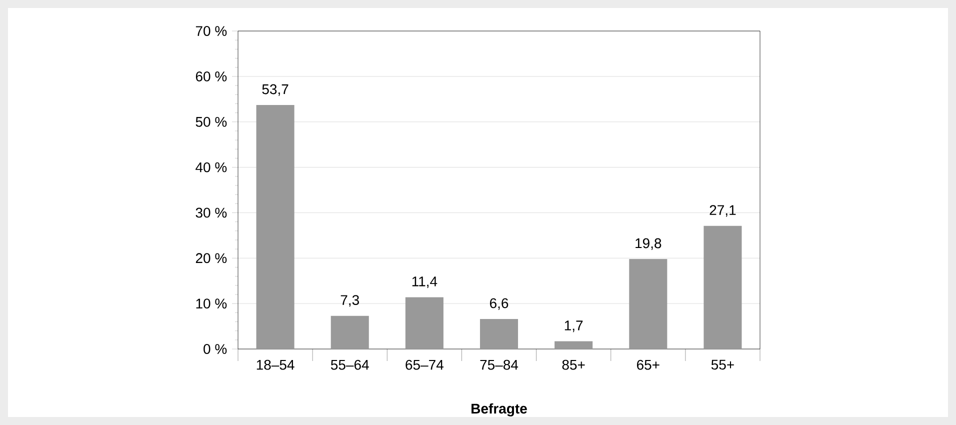 The image size is (956, 425). I want to click on x-tick-label: 18–54, so click(275, 365).